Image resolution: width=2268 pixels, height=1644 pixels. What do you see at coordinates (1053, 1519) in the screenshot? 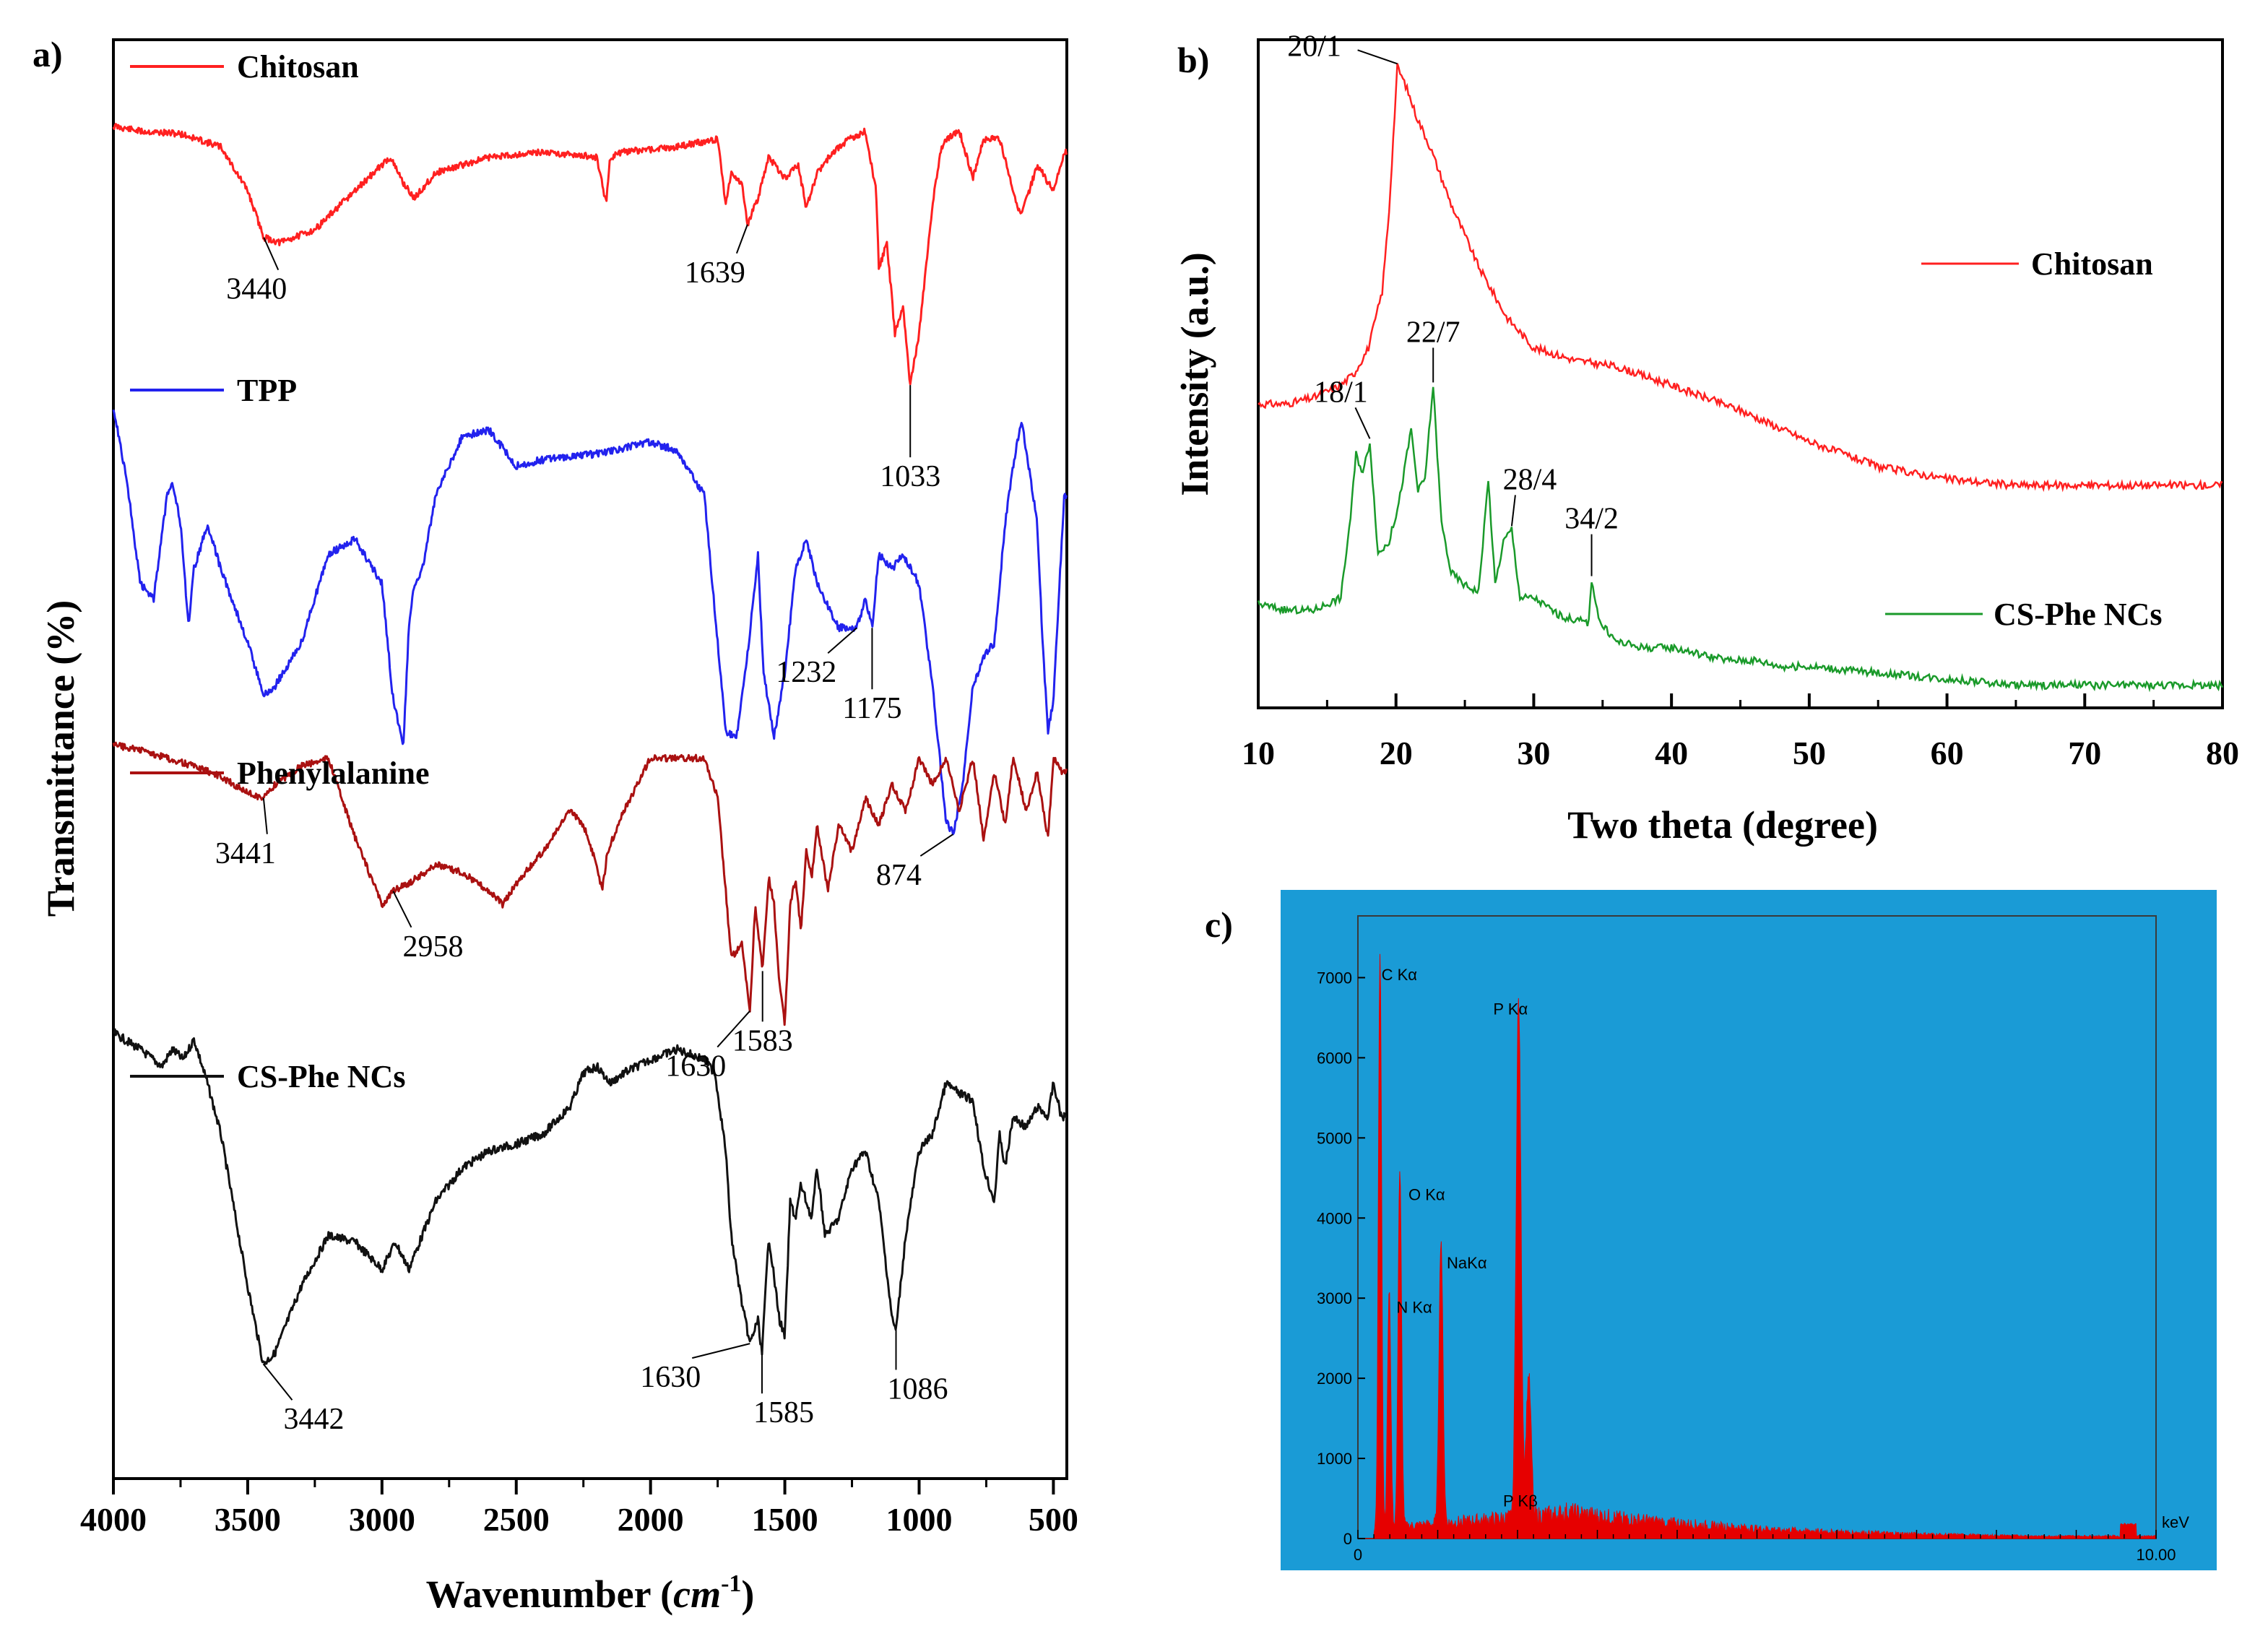
I see `ftir-x-tick-label: 500` at bounding box center [1053, 1519].